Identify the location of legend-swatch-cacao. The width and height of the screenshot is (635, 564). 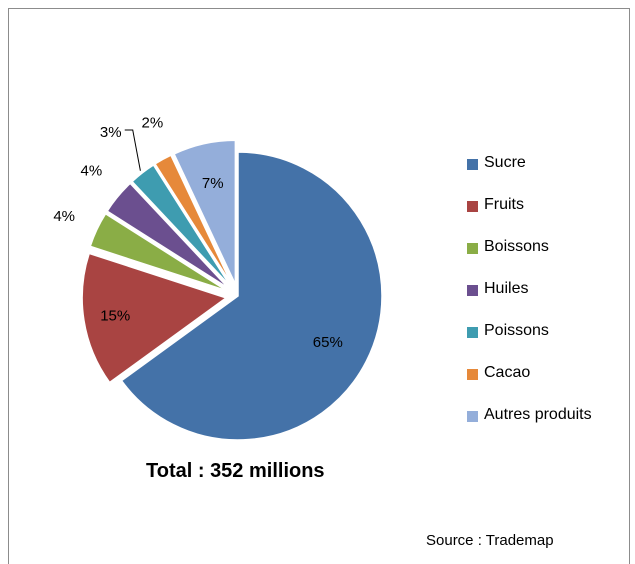
(472, 374).